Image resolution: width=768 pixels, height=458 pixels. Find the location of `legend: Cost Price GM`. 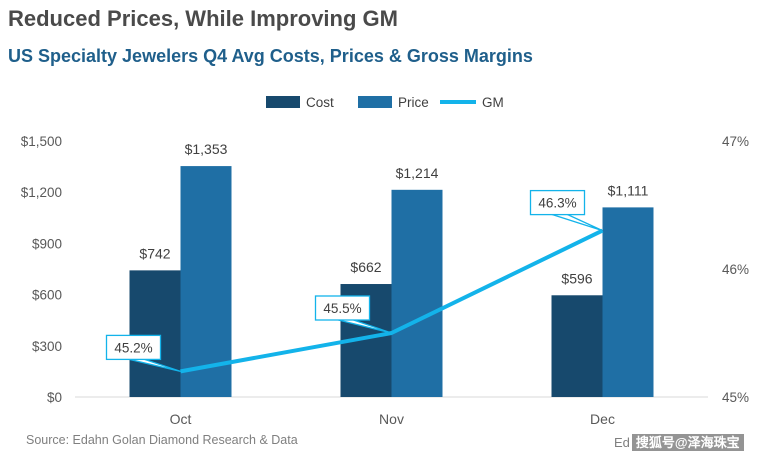

legend: Cost Price GM is located at coordinates (385, 102).